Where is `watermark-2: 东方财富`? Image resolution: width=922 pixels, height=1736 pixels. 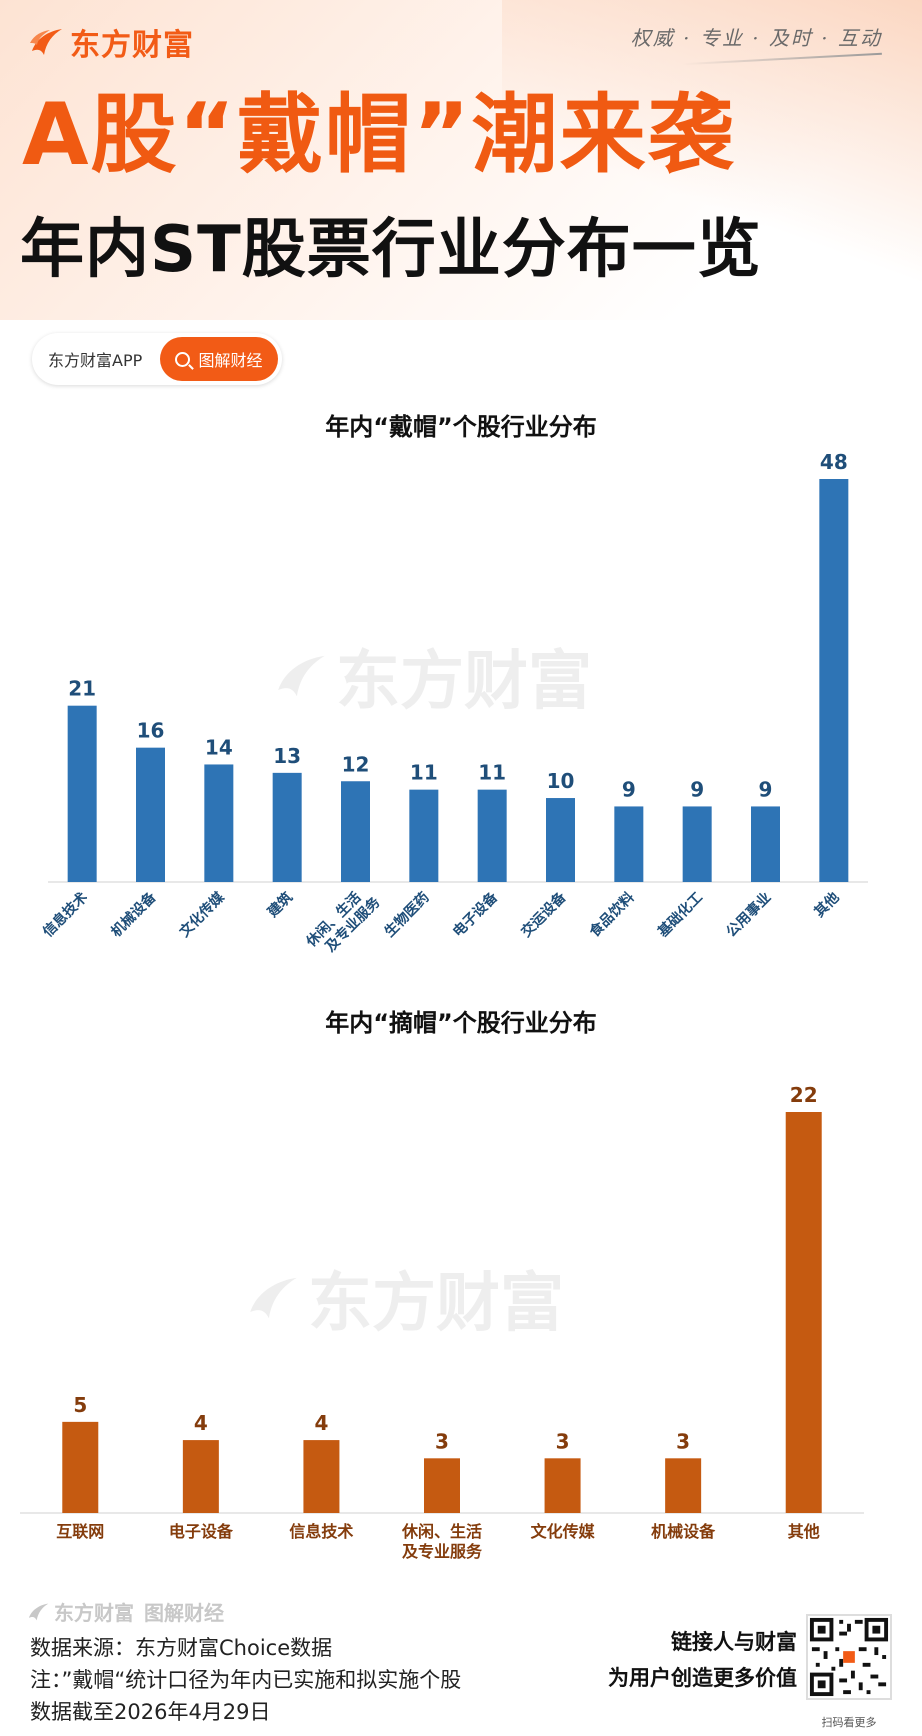 watermark-2: 东方财富 is located at coordinates (404, 1298).